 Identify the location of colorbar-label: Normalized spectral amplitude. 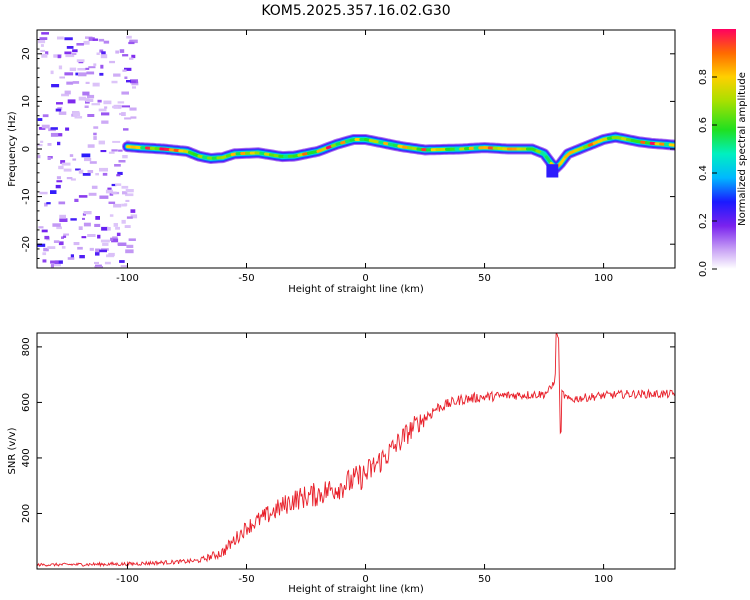
(742, 149).